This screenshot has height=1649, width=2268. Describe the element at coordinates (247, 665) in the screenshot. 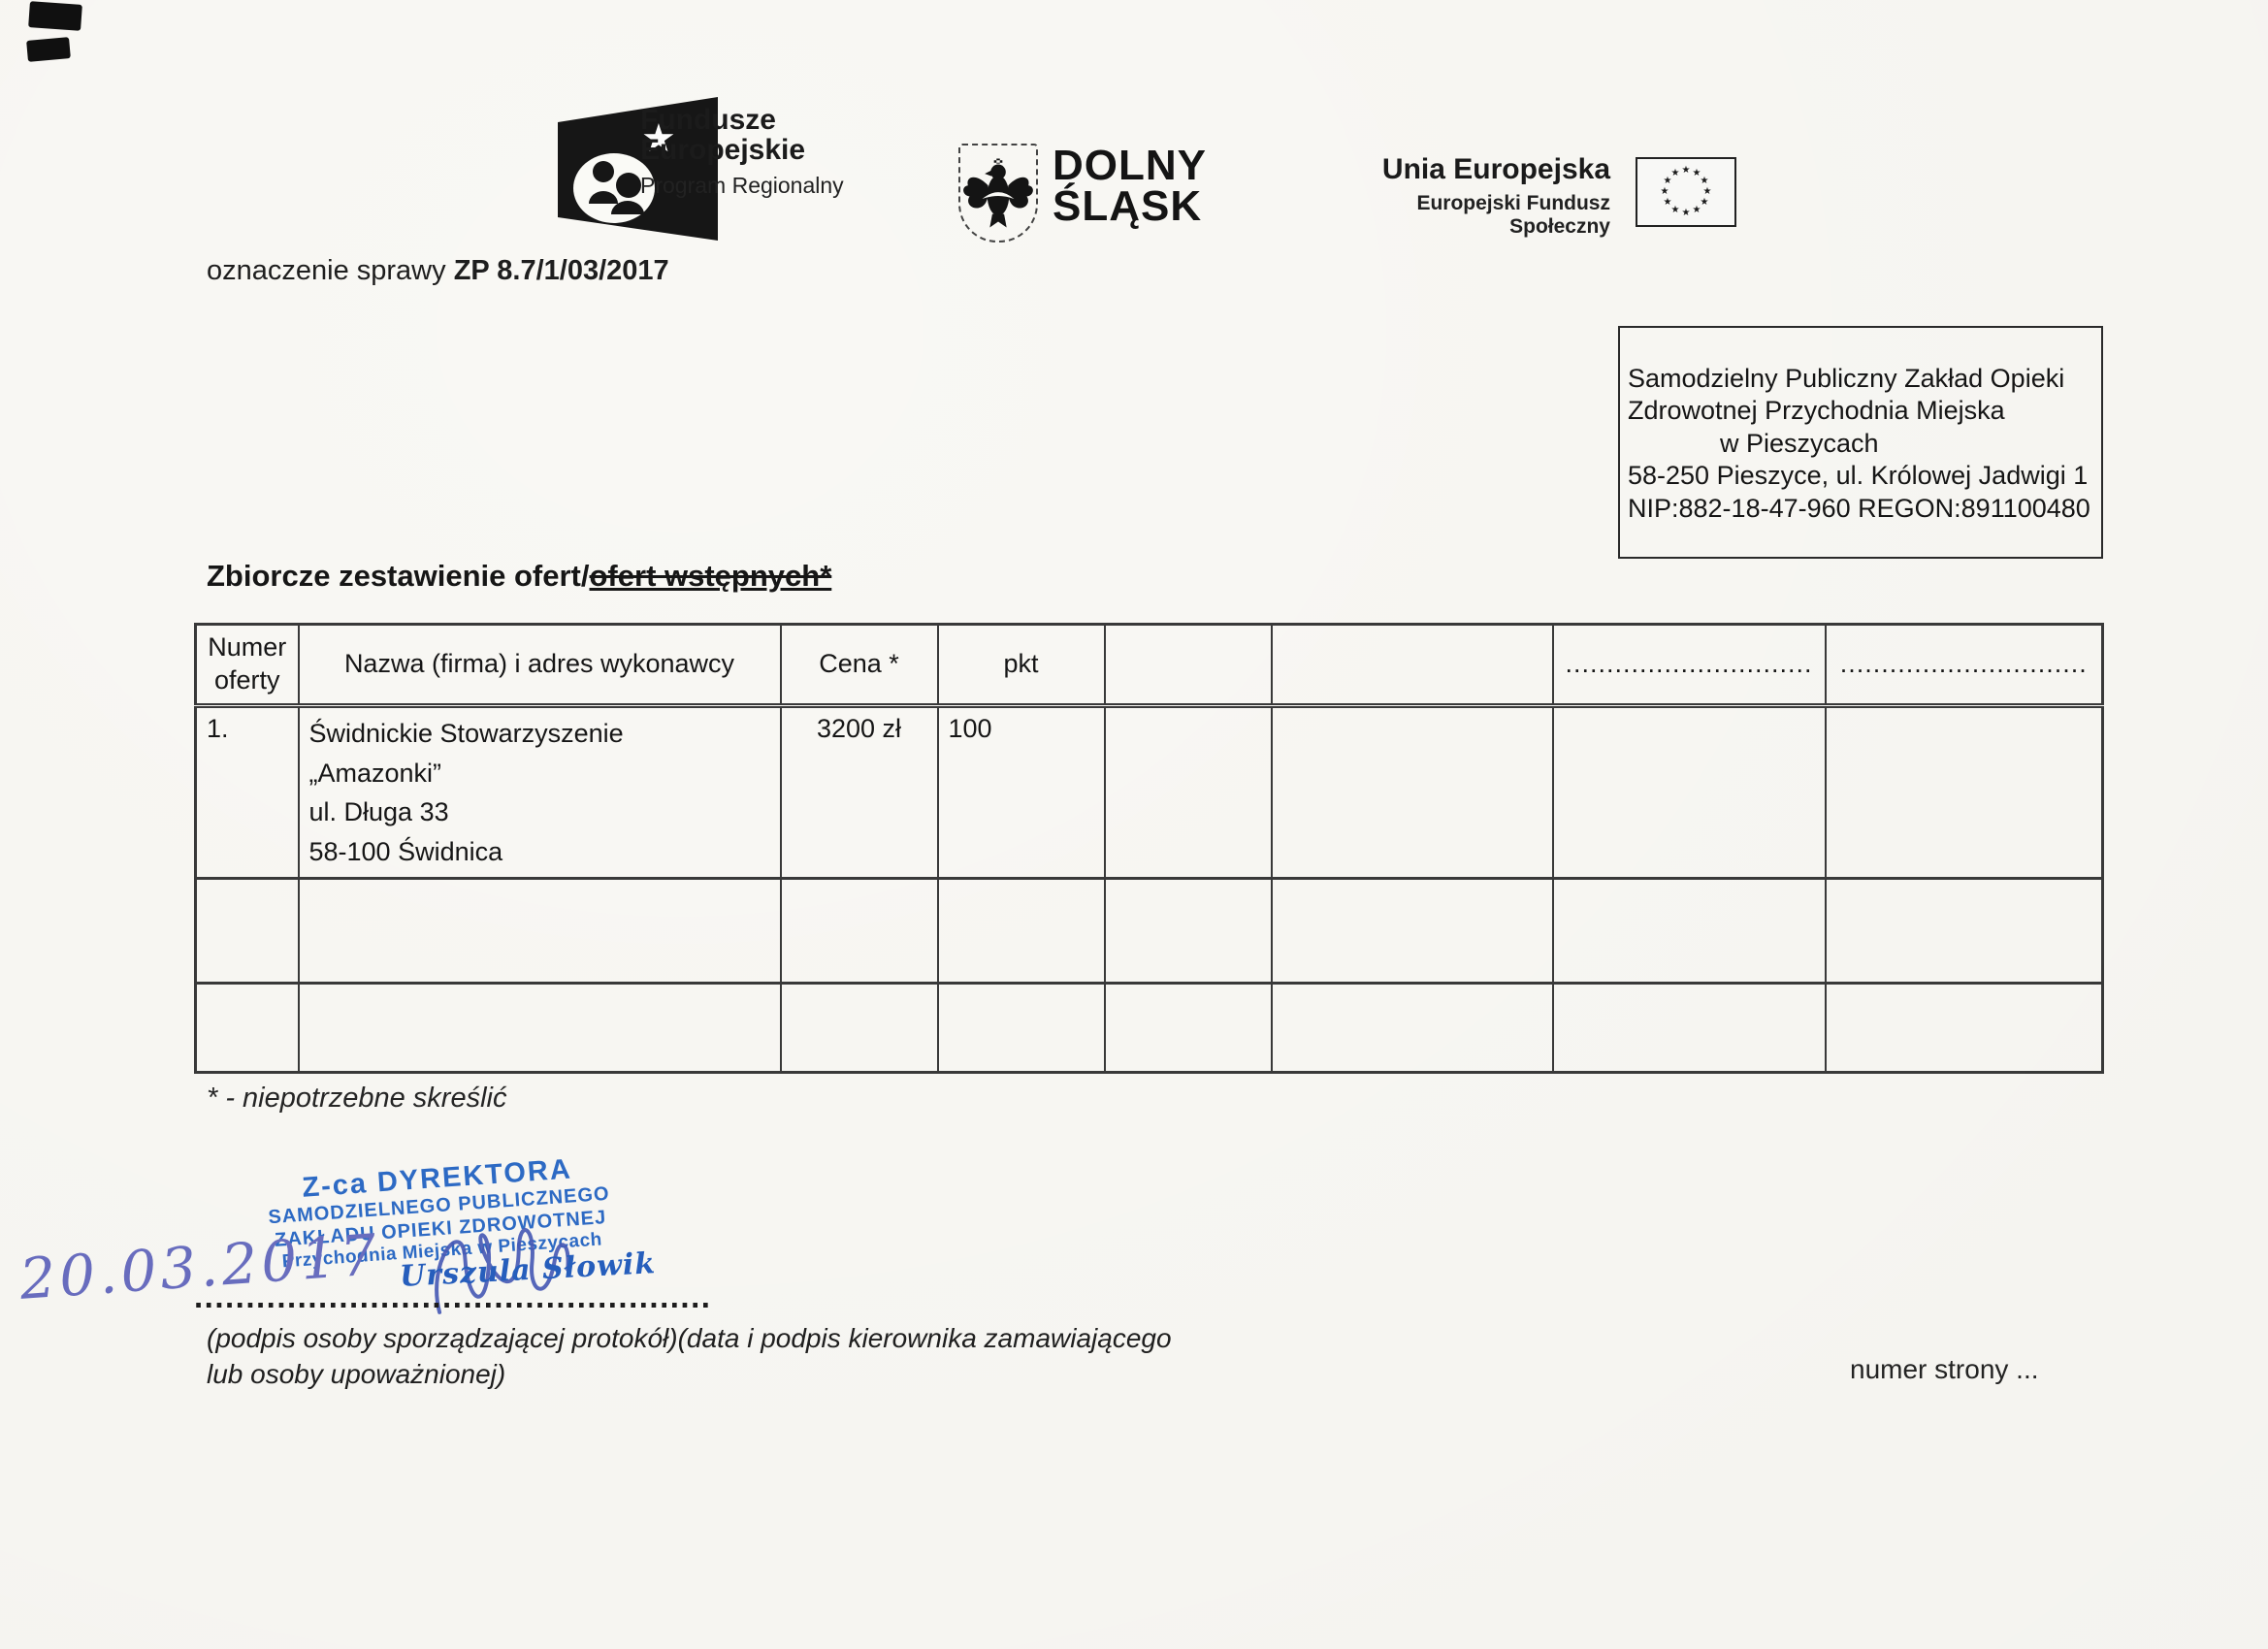

I see `col-header-numer-oferty: Numer oferty` at that location.